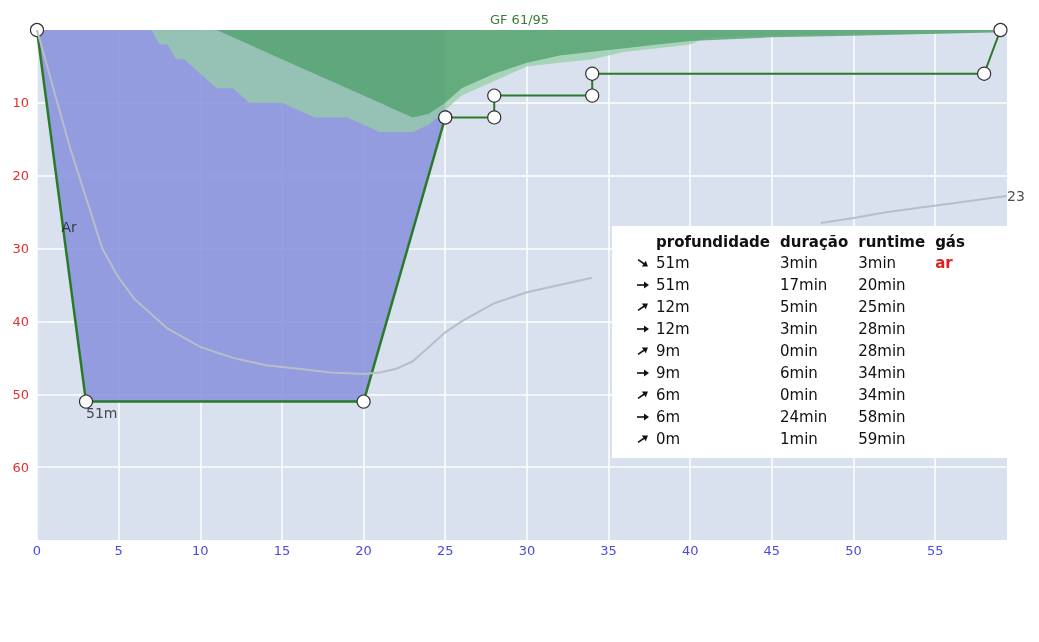  What do you see at coordinates (814, 242) in the screenshot?
I see `category-label: duração` at bounding box center [814, 242].